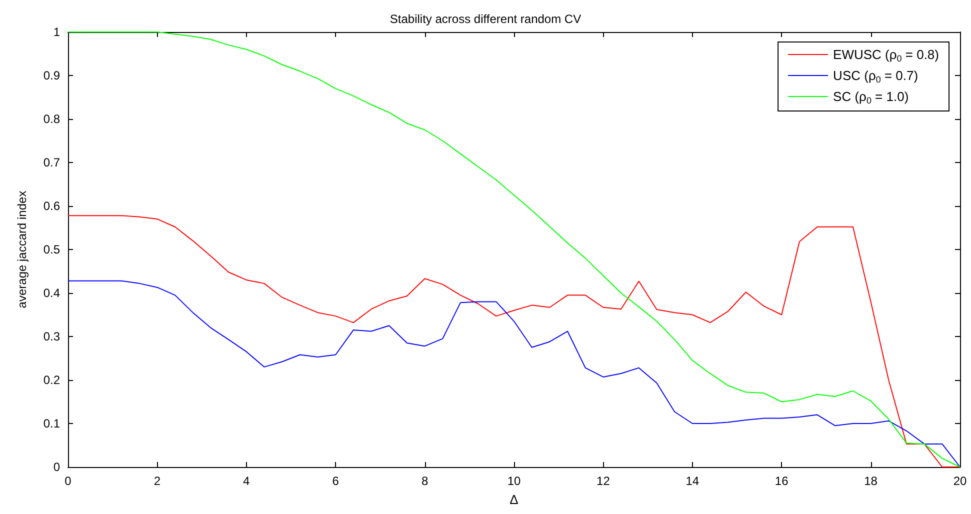 Image resolution: width=971 pixels, height=514 pixels. Describe the element at coordinates (246, 481) in the screenshot. I see `x-tick-label: 4` at that location.